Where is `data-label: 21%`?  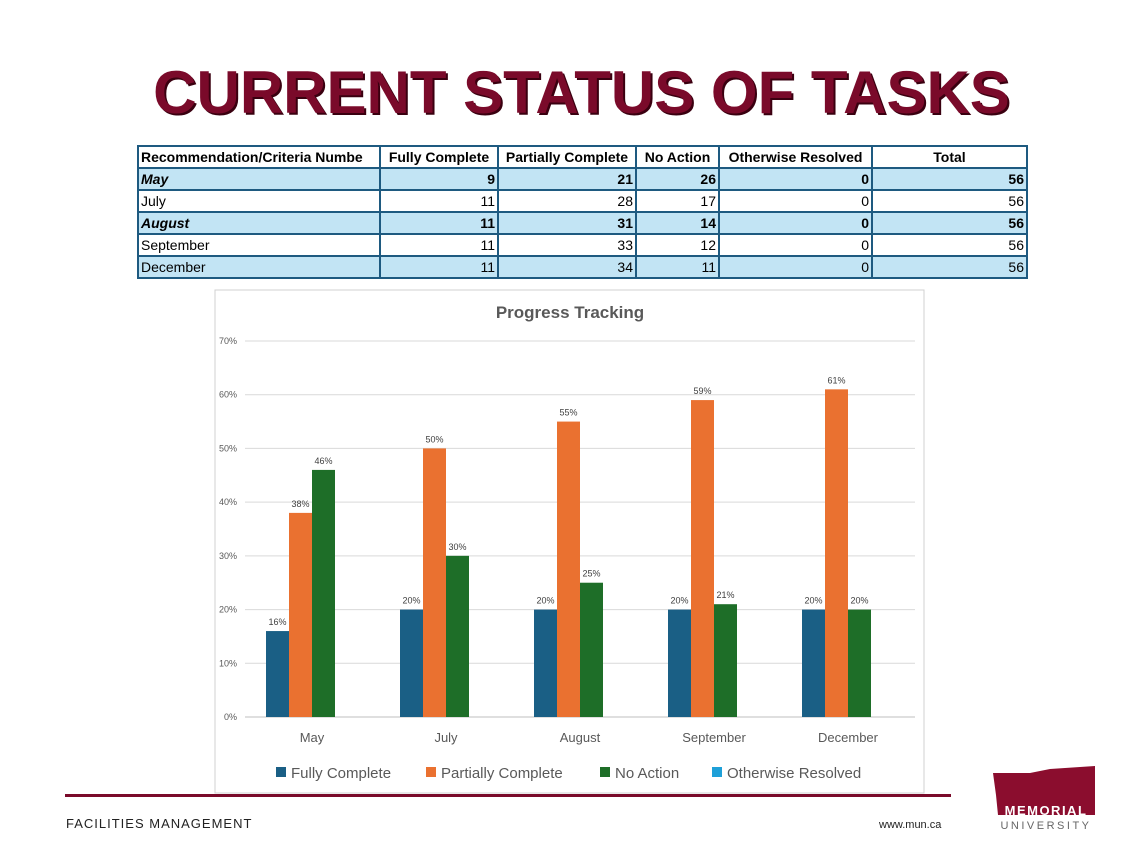 data-label: 21% is located at coordinates (725, 595).